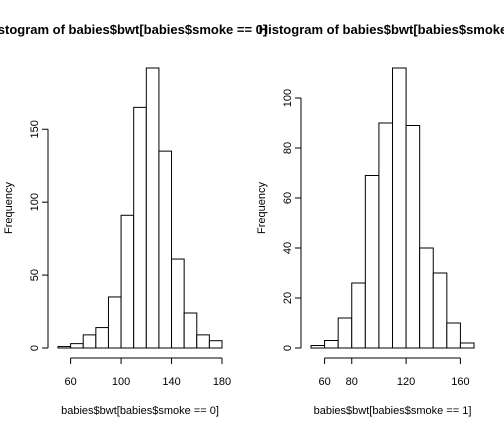  Describe the element at coordinates (288, 298) in the screenshot. I see `y-tick-label: 20` at that location.